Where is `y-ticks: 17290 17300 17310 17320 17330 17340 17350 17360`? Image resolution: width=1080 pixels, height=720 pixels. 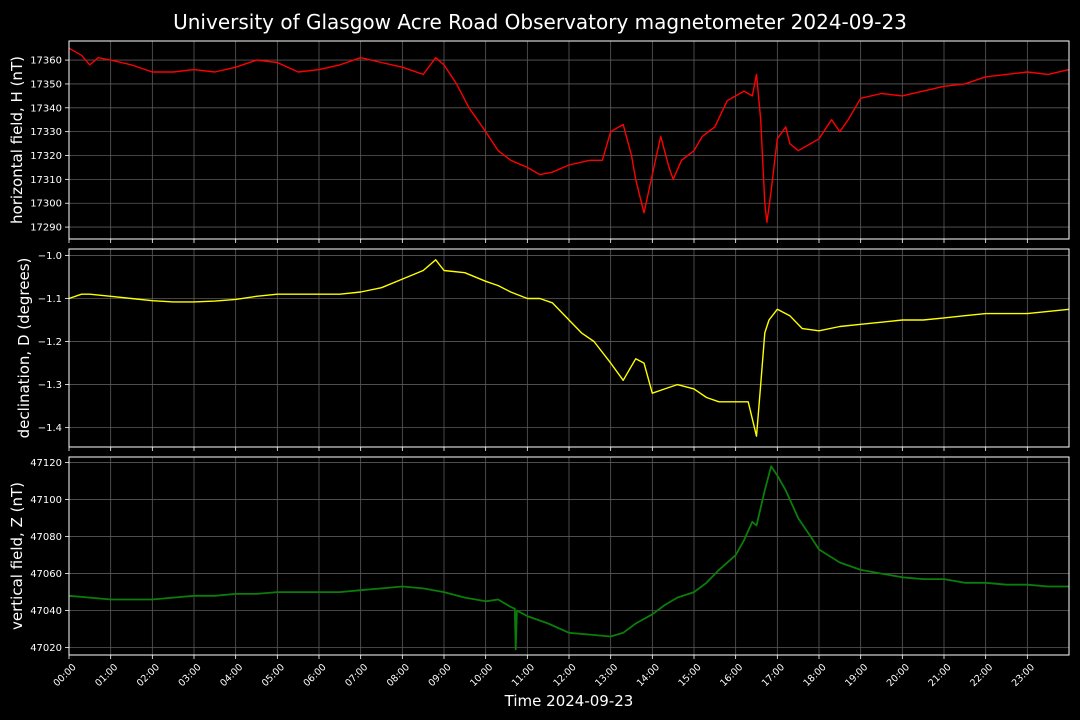
y-ticks: 17290 17300 17310 17320 17330 17340 17350 17360 is located at coordinates (49, 145).